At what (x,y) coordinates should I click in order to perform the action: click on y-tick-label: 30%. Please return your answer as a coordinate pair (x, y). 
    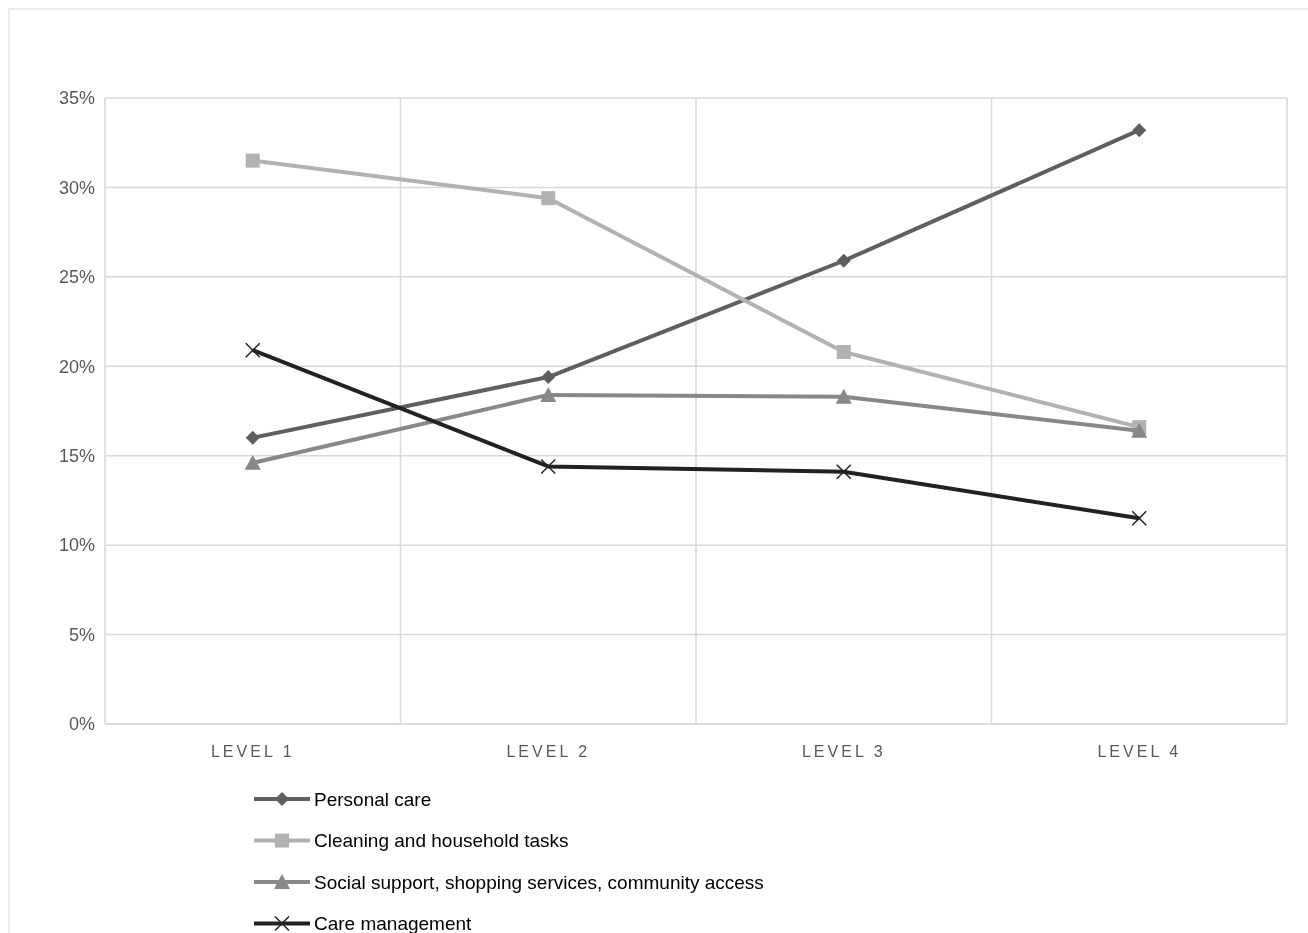
    Looking at the image, I should click on (76, 187).